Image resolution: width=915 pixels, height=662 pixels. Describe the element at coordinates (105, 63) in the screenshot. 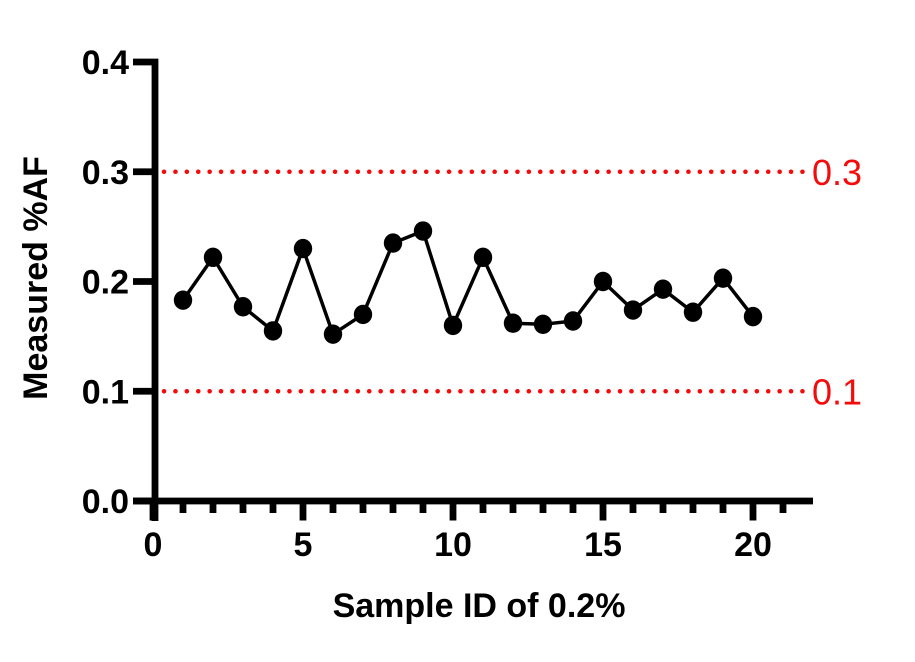

I see `y-tick-label: 0.4` at that location.